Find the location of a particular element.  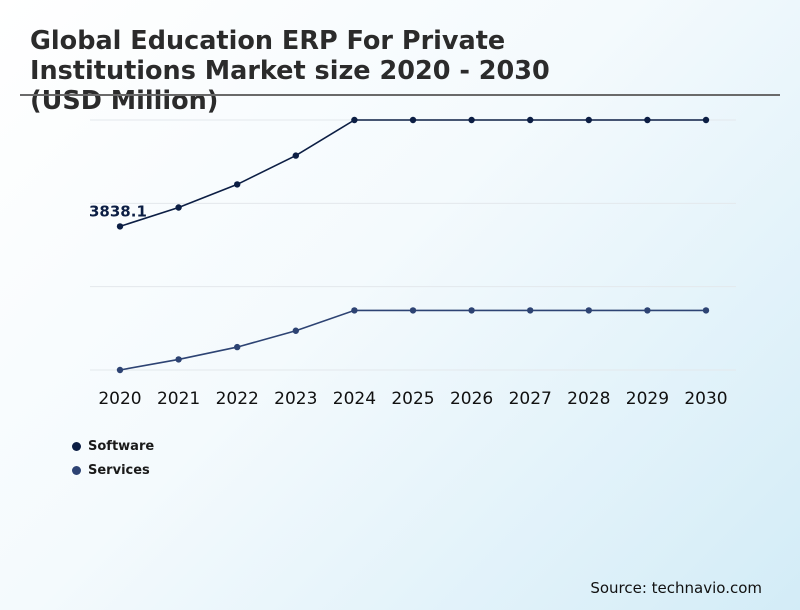

x-tick-label: 2021 is located at coordinates (178, 399).